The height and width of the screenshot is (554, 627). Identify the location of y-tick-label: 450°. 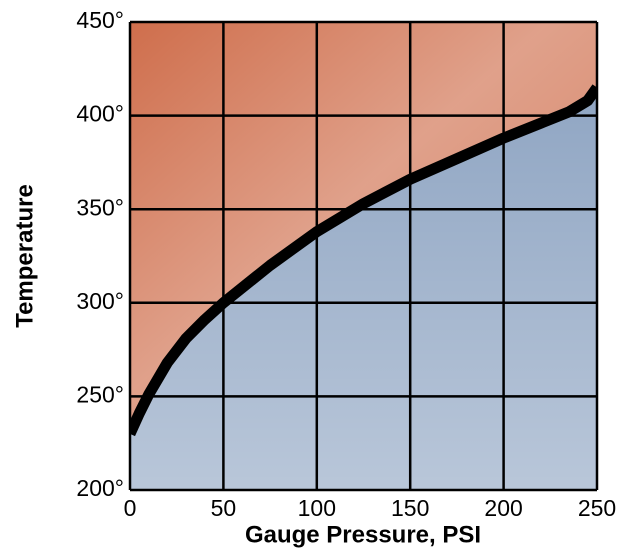
(100, 20).